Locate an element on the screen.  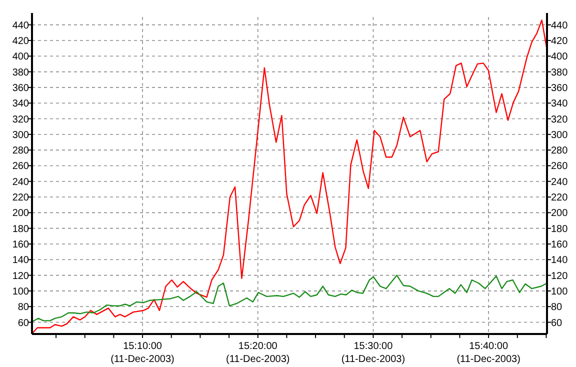
y-tick-label: 380 is located at coordinates (21, 72).